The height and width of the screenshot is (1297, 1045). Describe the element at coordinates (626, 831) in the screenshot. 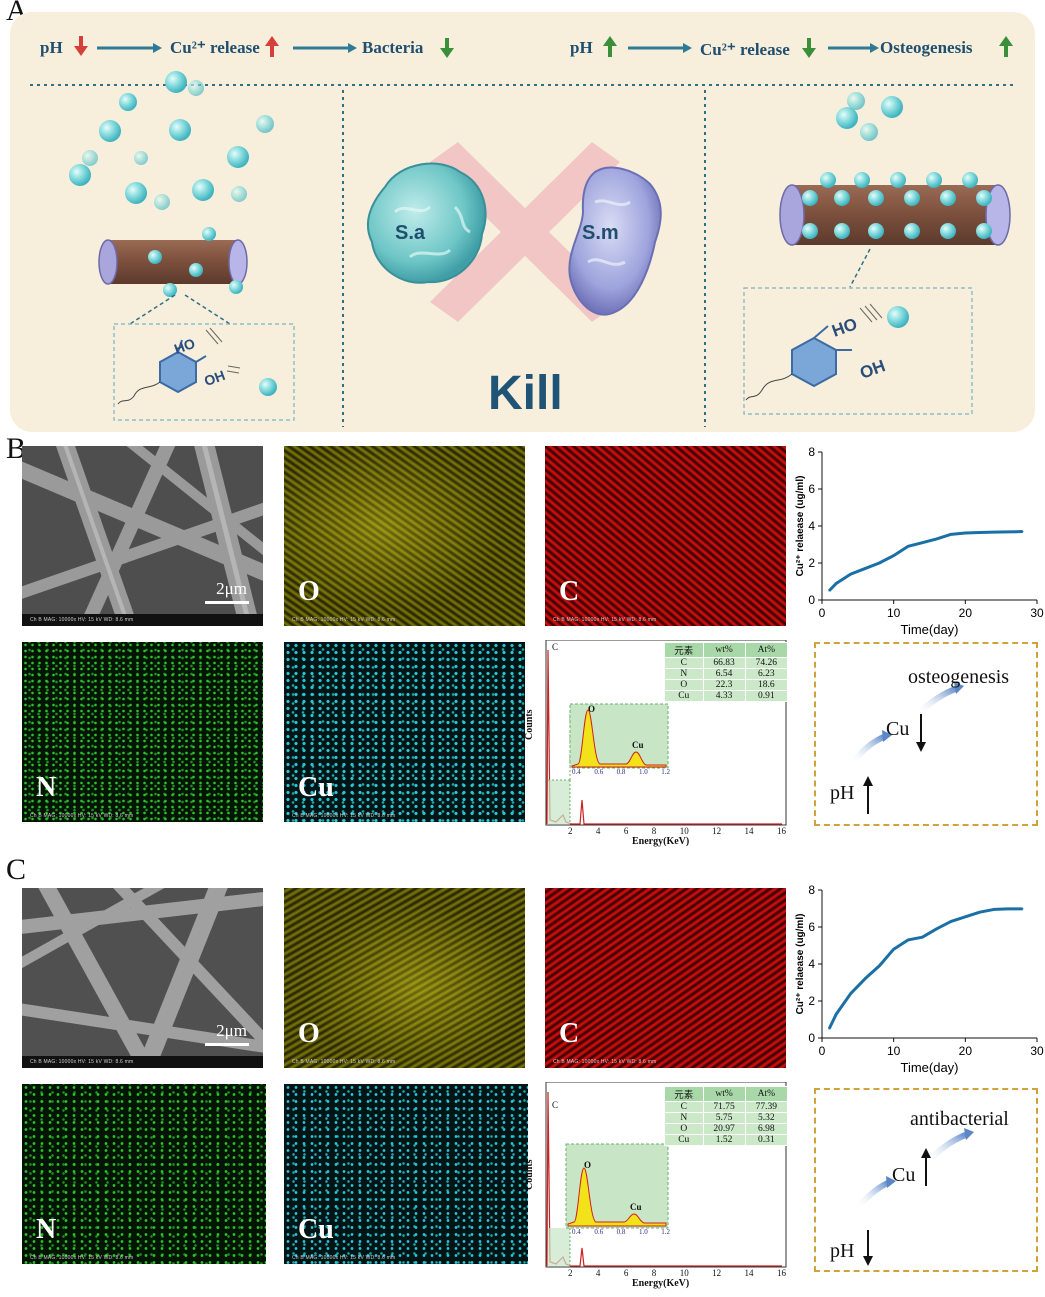

I see `x-tick: 6` at that location.